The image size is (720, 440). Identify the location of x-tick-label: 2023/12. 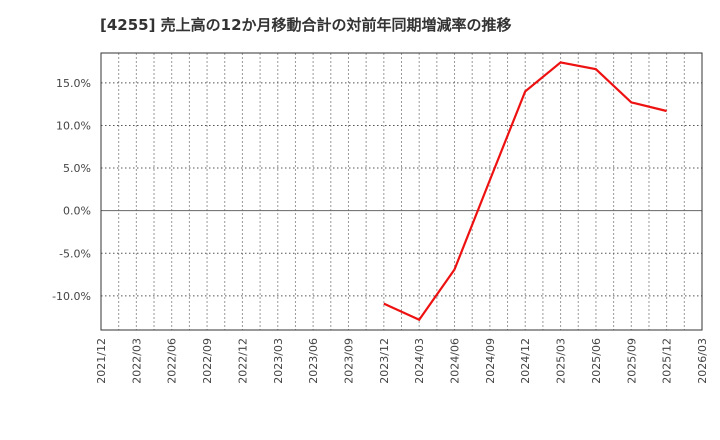
(384, 361).